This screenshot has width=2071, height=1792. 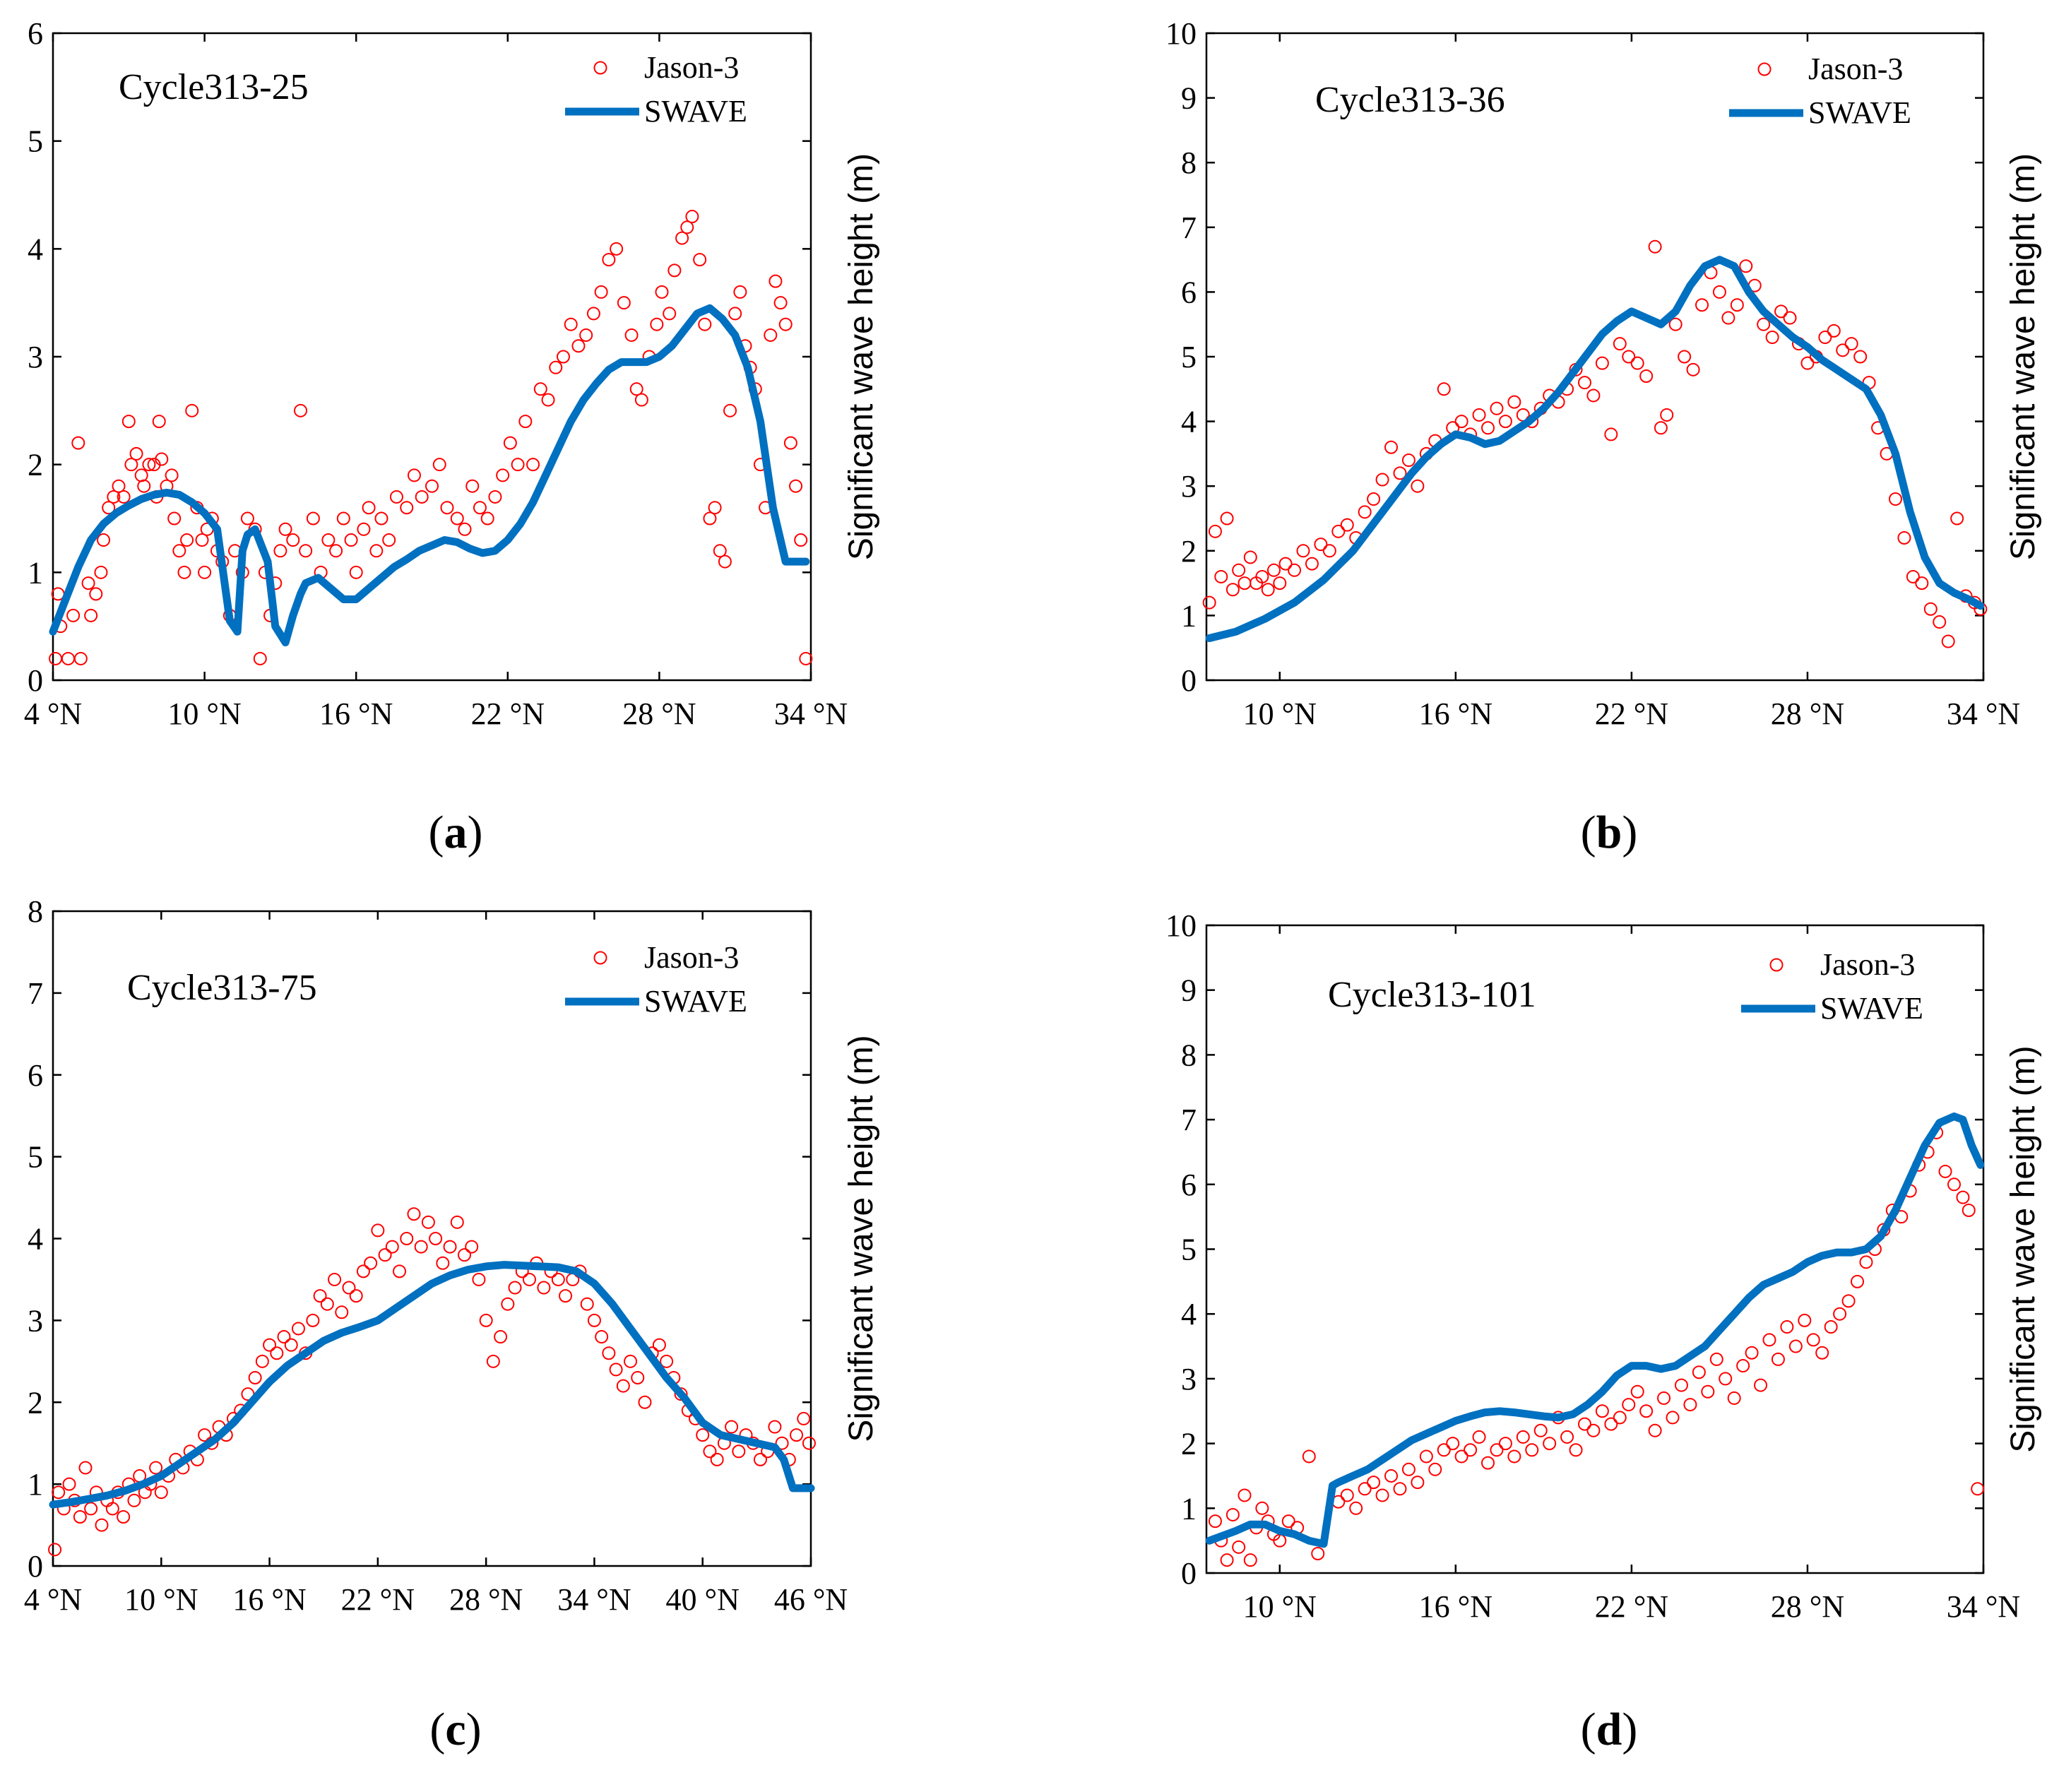 I want to click on y-tick-label: 0, so click(x=1189, y=1573).